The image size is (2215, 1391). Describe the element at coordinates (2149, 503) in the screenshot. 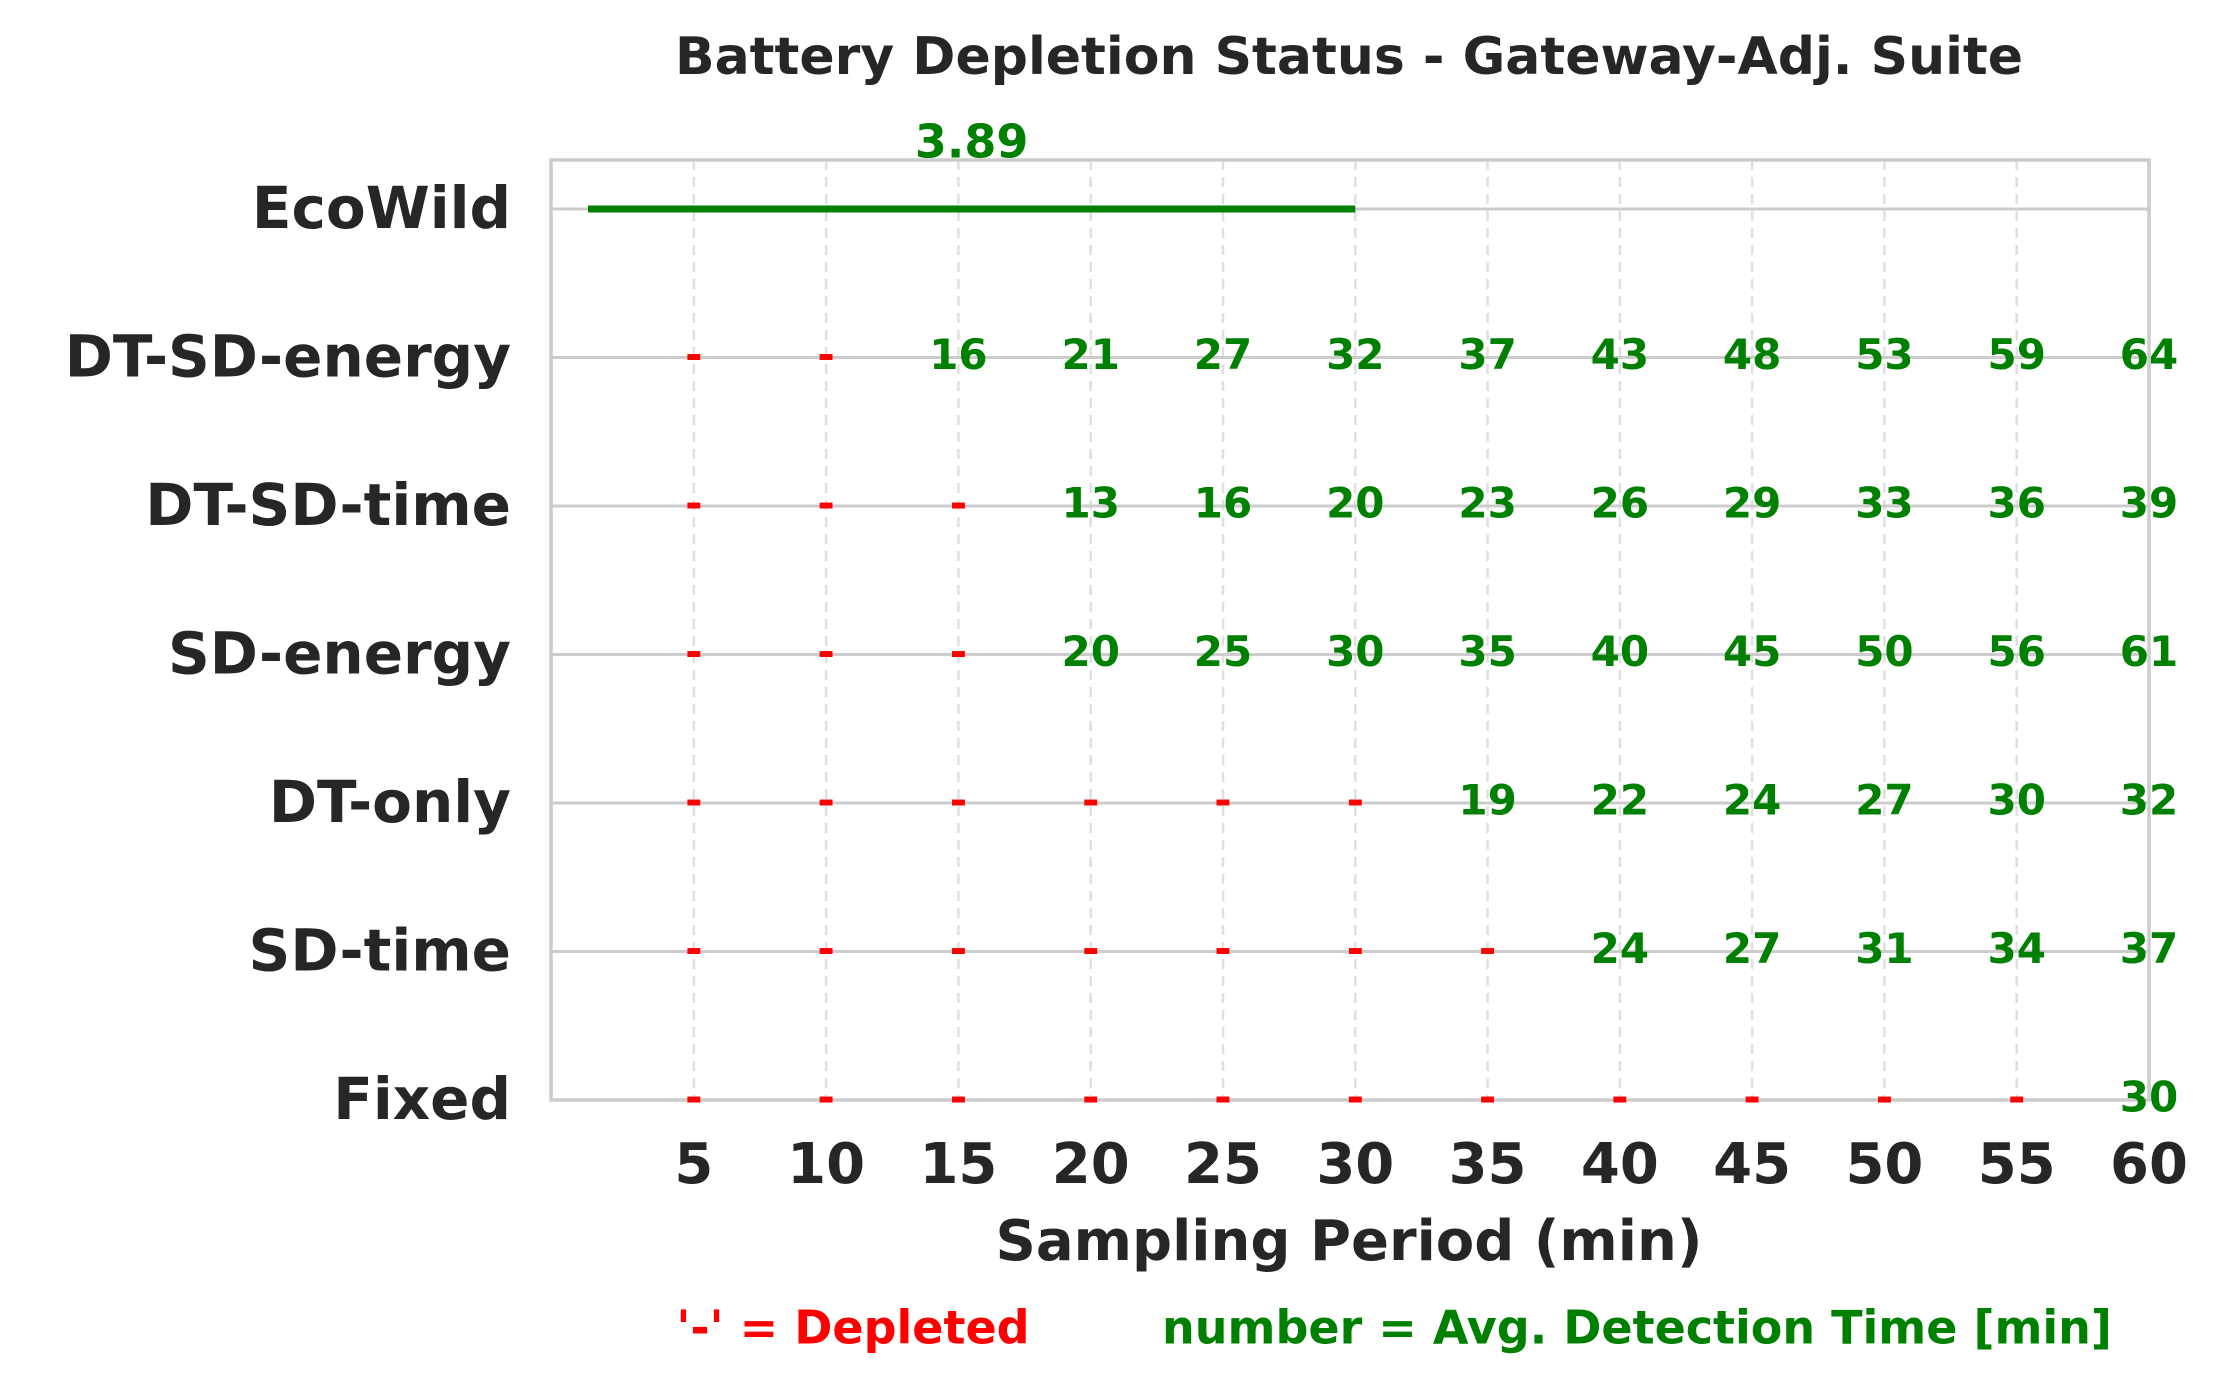

I see `value-label: 39` at that location.